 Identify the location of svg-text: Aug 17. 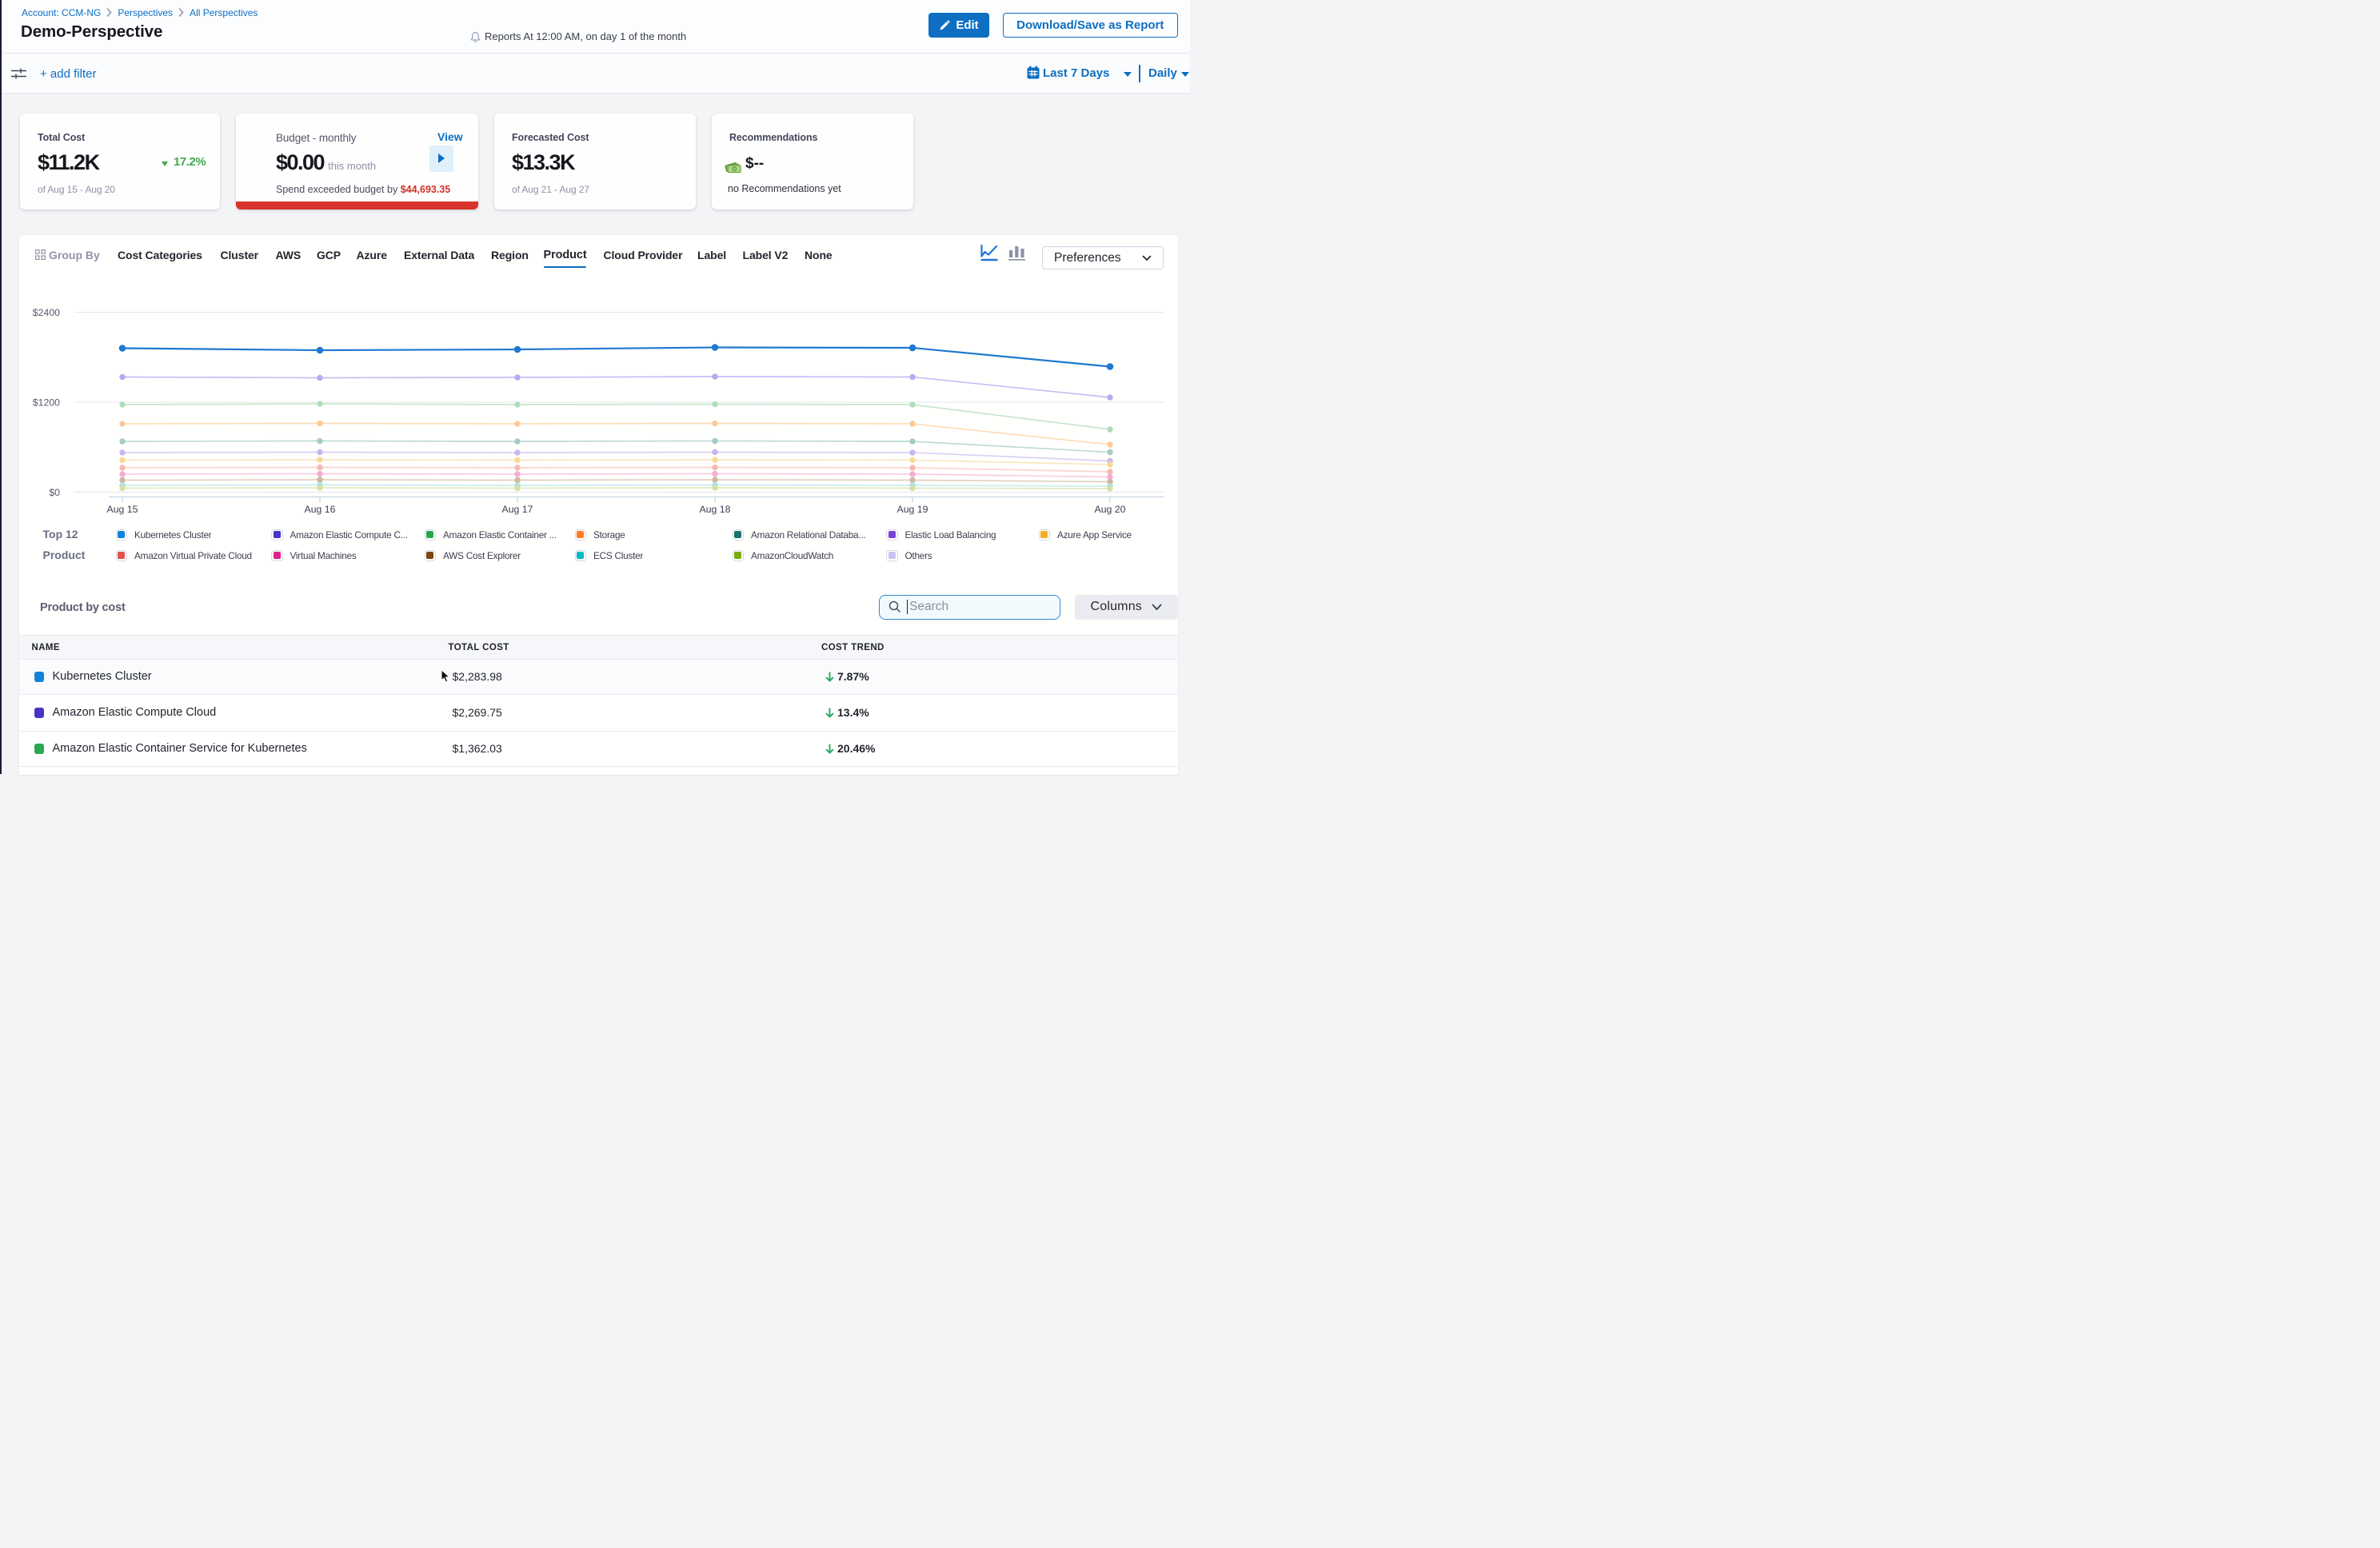
(517, 509).